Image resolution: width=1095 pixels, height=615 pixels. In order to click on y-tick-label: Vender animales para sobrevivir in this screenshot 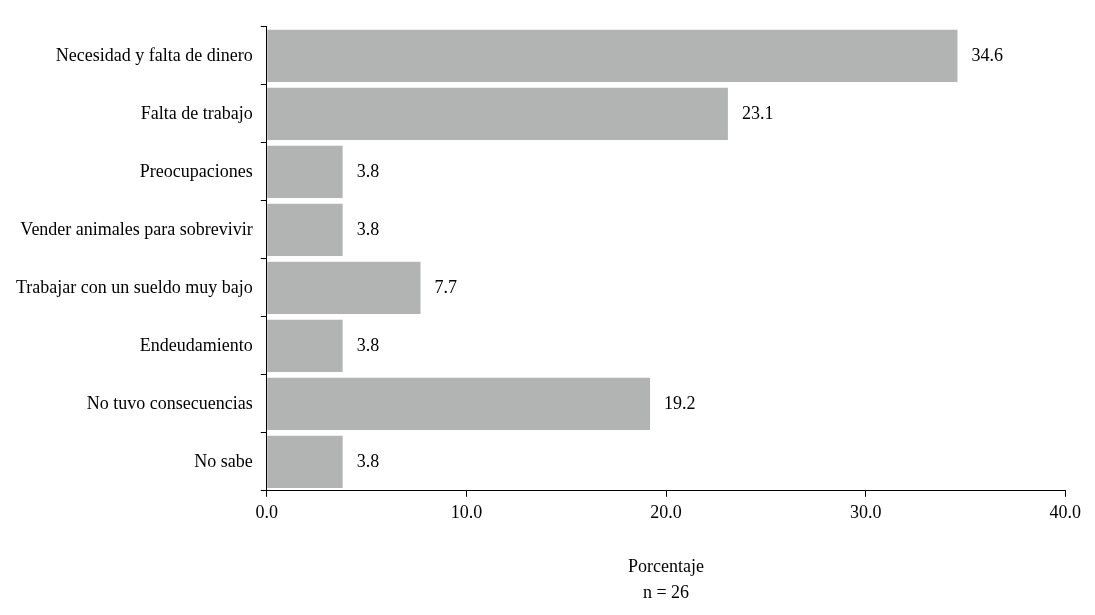, I will do `click(136, 228)`.